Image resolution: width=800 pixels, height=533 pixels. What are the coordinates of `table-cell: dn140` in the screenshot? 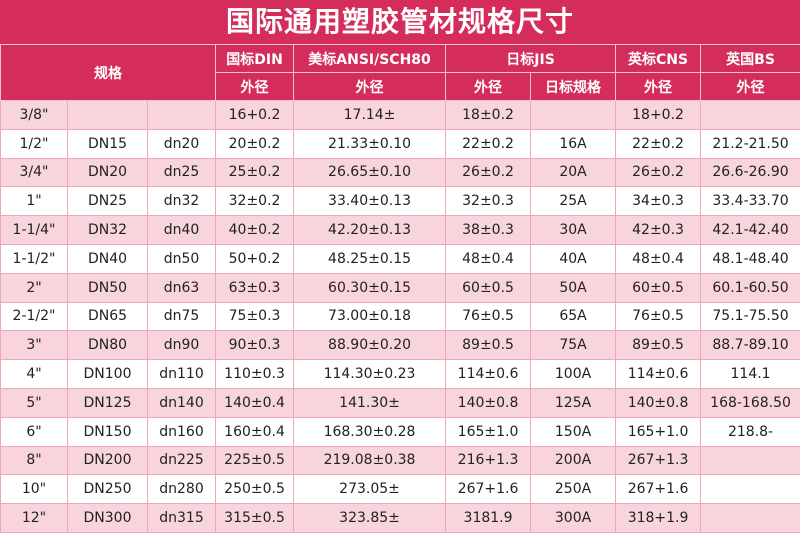 It's located at (181, 402).